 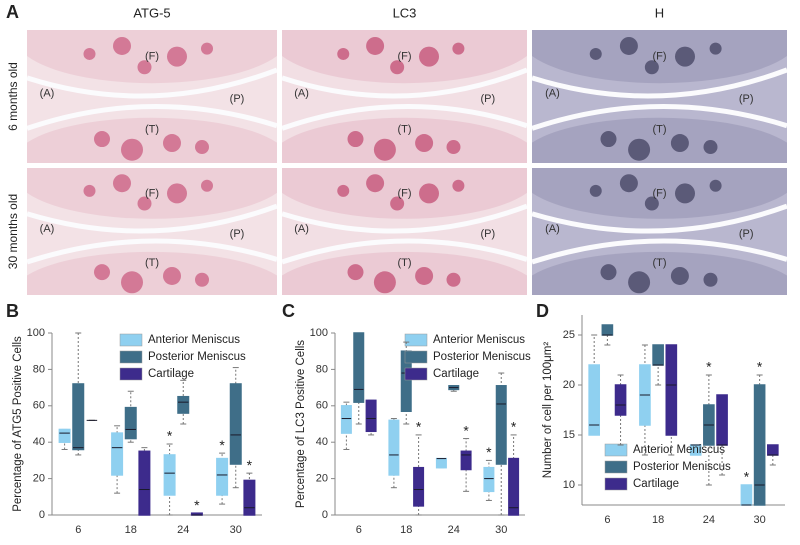 What do you see at coordinates (319, 333) in the screenshot?
I see `y-tick-label: 100` at bounding box center [319, 333].